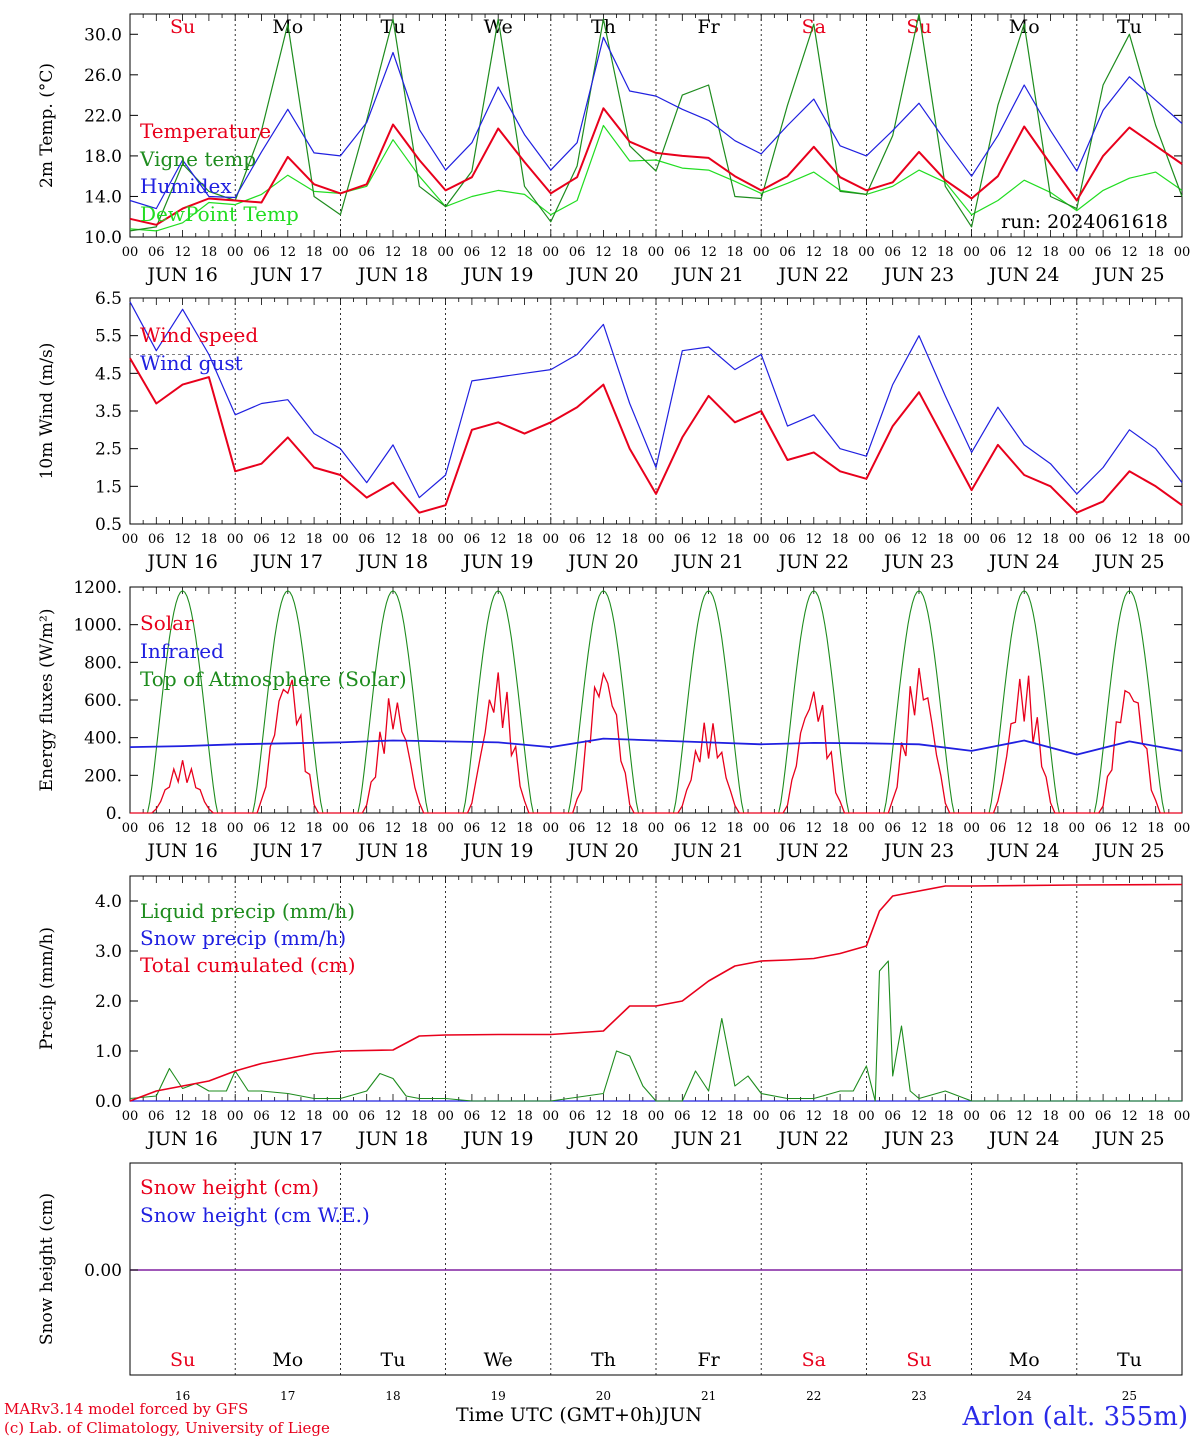 This screenshot has width=1194, height=1440. I want to click on precip-series-total, so click(656, 992).